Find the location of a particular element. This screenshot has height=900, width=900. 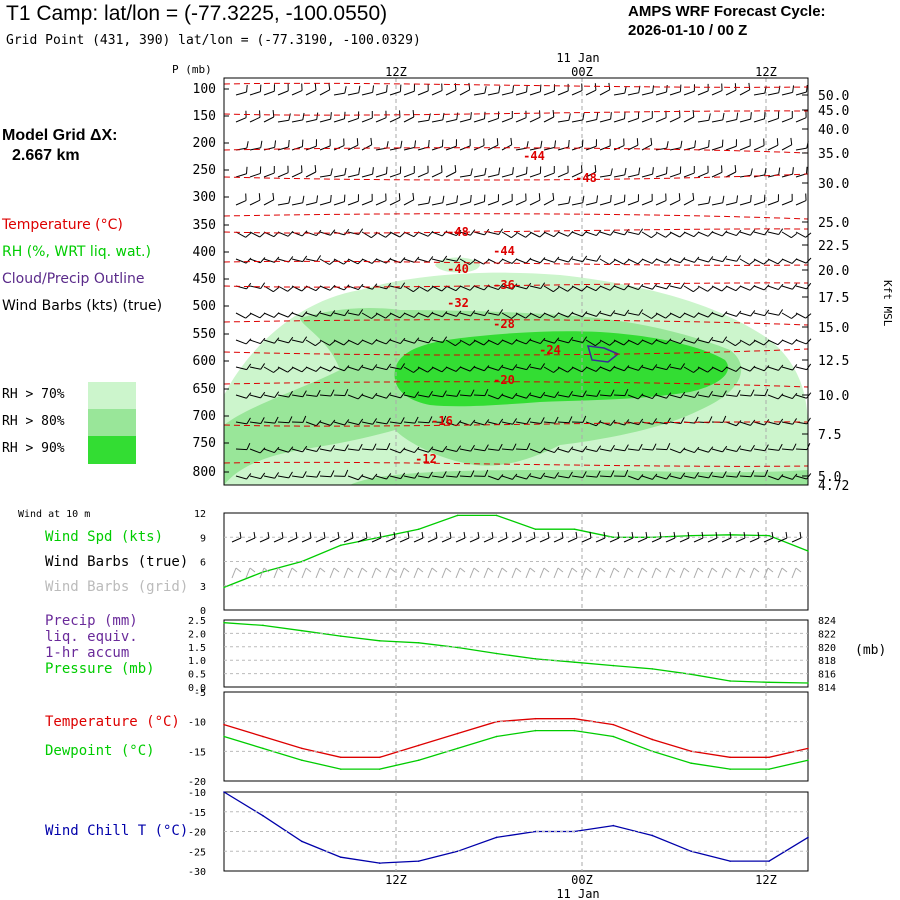

rh80-swatch is located at coordinates (112, 422).